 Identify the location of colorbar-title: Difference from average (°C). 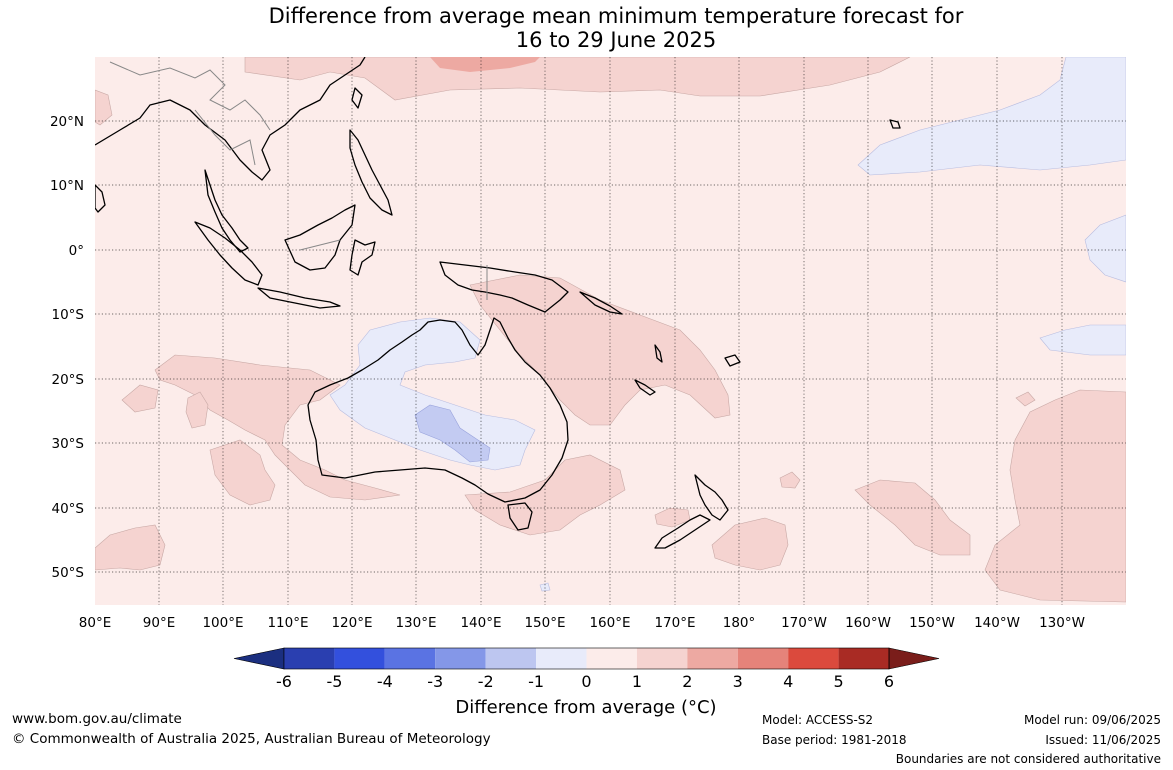
(586, 707).